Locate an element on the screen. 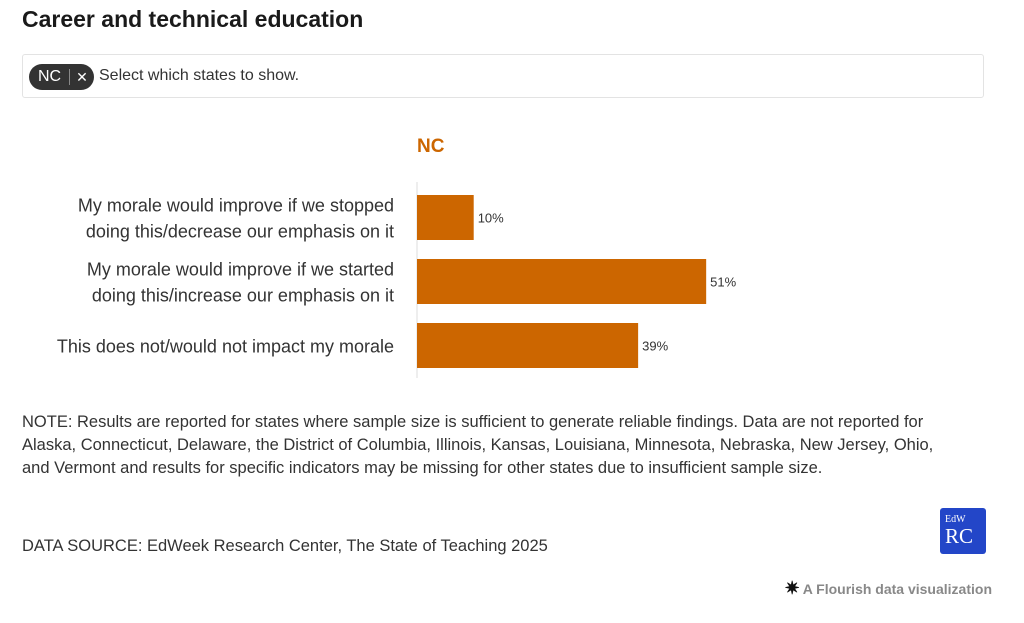 This screenshot has width=1024, height=623. flourish-credit-text: A Flourish data visualization is located at coordinates (897, 588).